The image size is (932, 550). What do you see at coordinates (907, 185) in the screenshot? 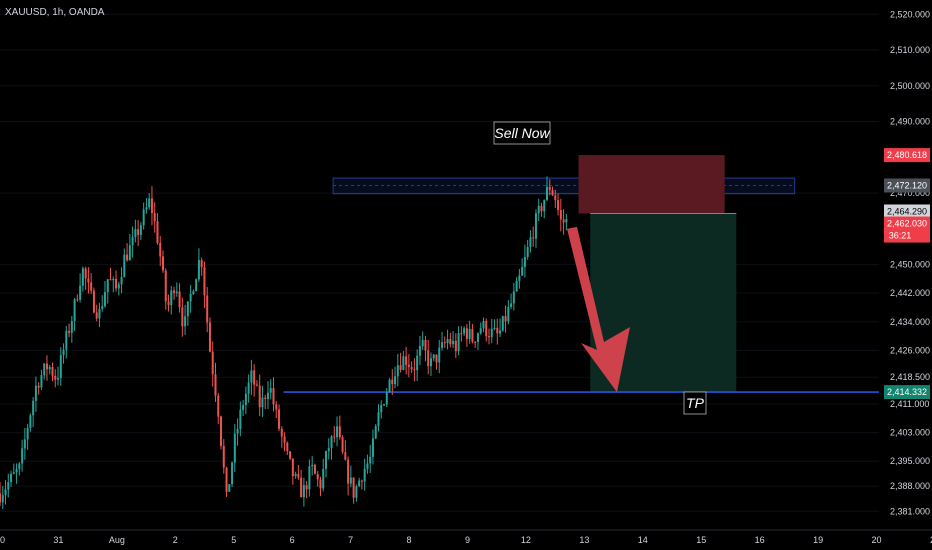
I see `marker-price-tag: 2,472.120` at bounding box center [907, 185].